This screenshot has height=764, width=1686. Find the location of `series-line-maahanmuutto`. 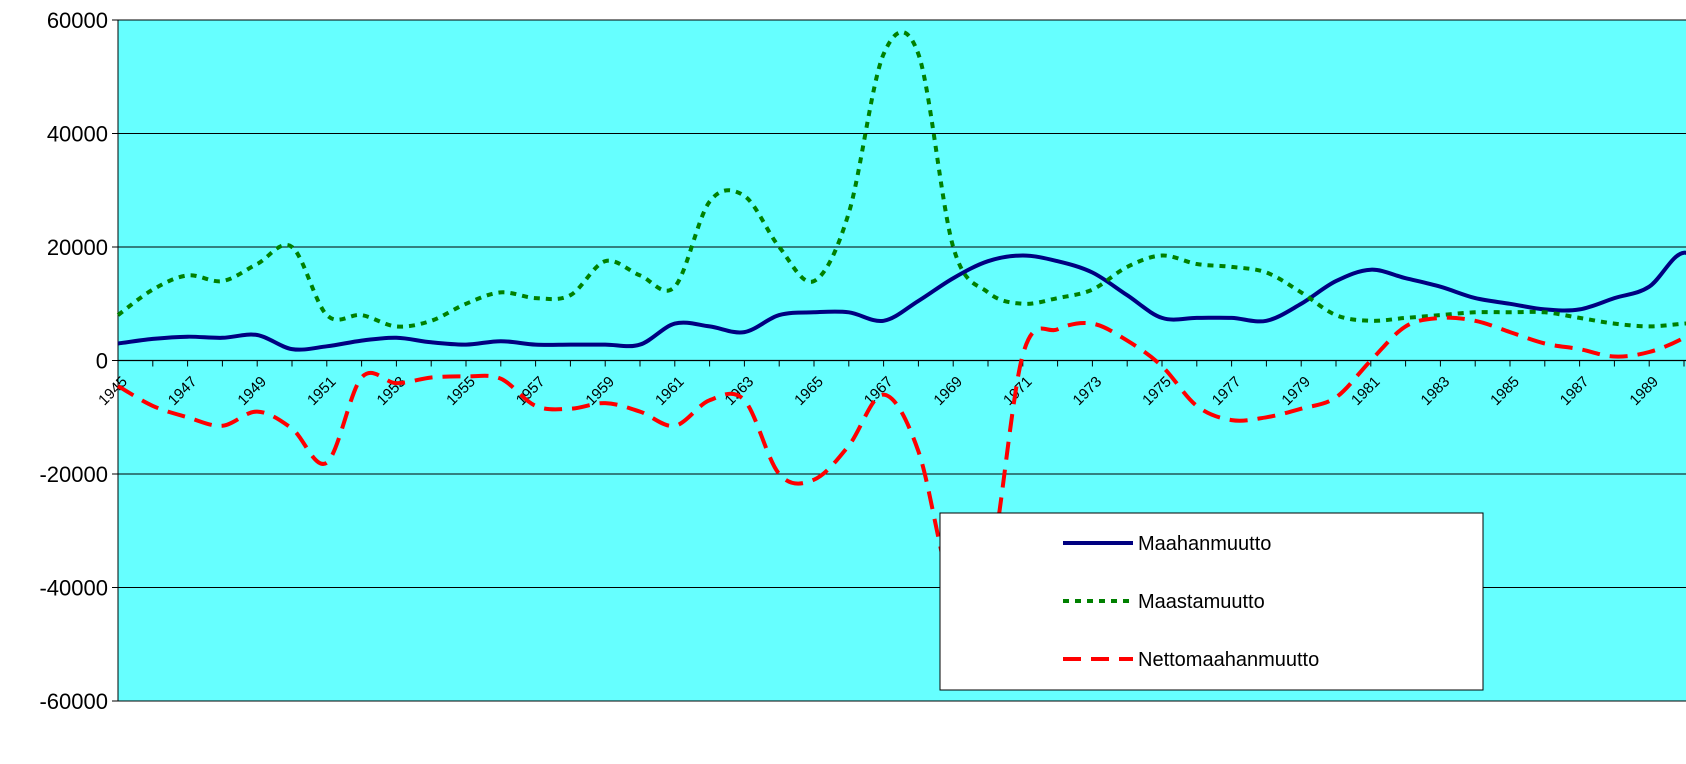

series-line-maahanmuutto is located at coordinates (901, 301).